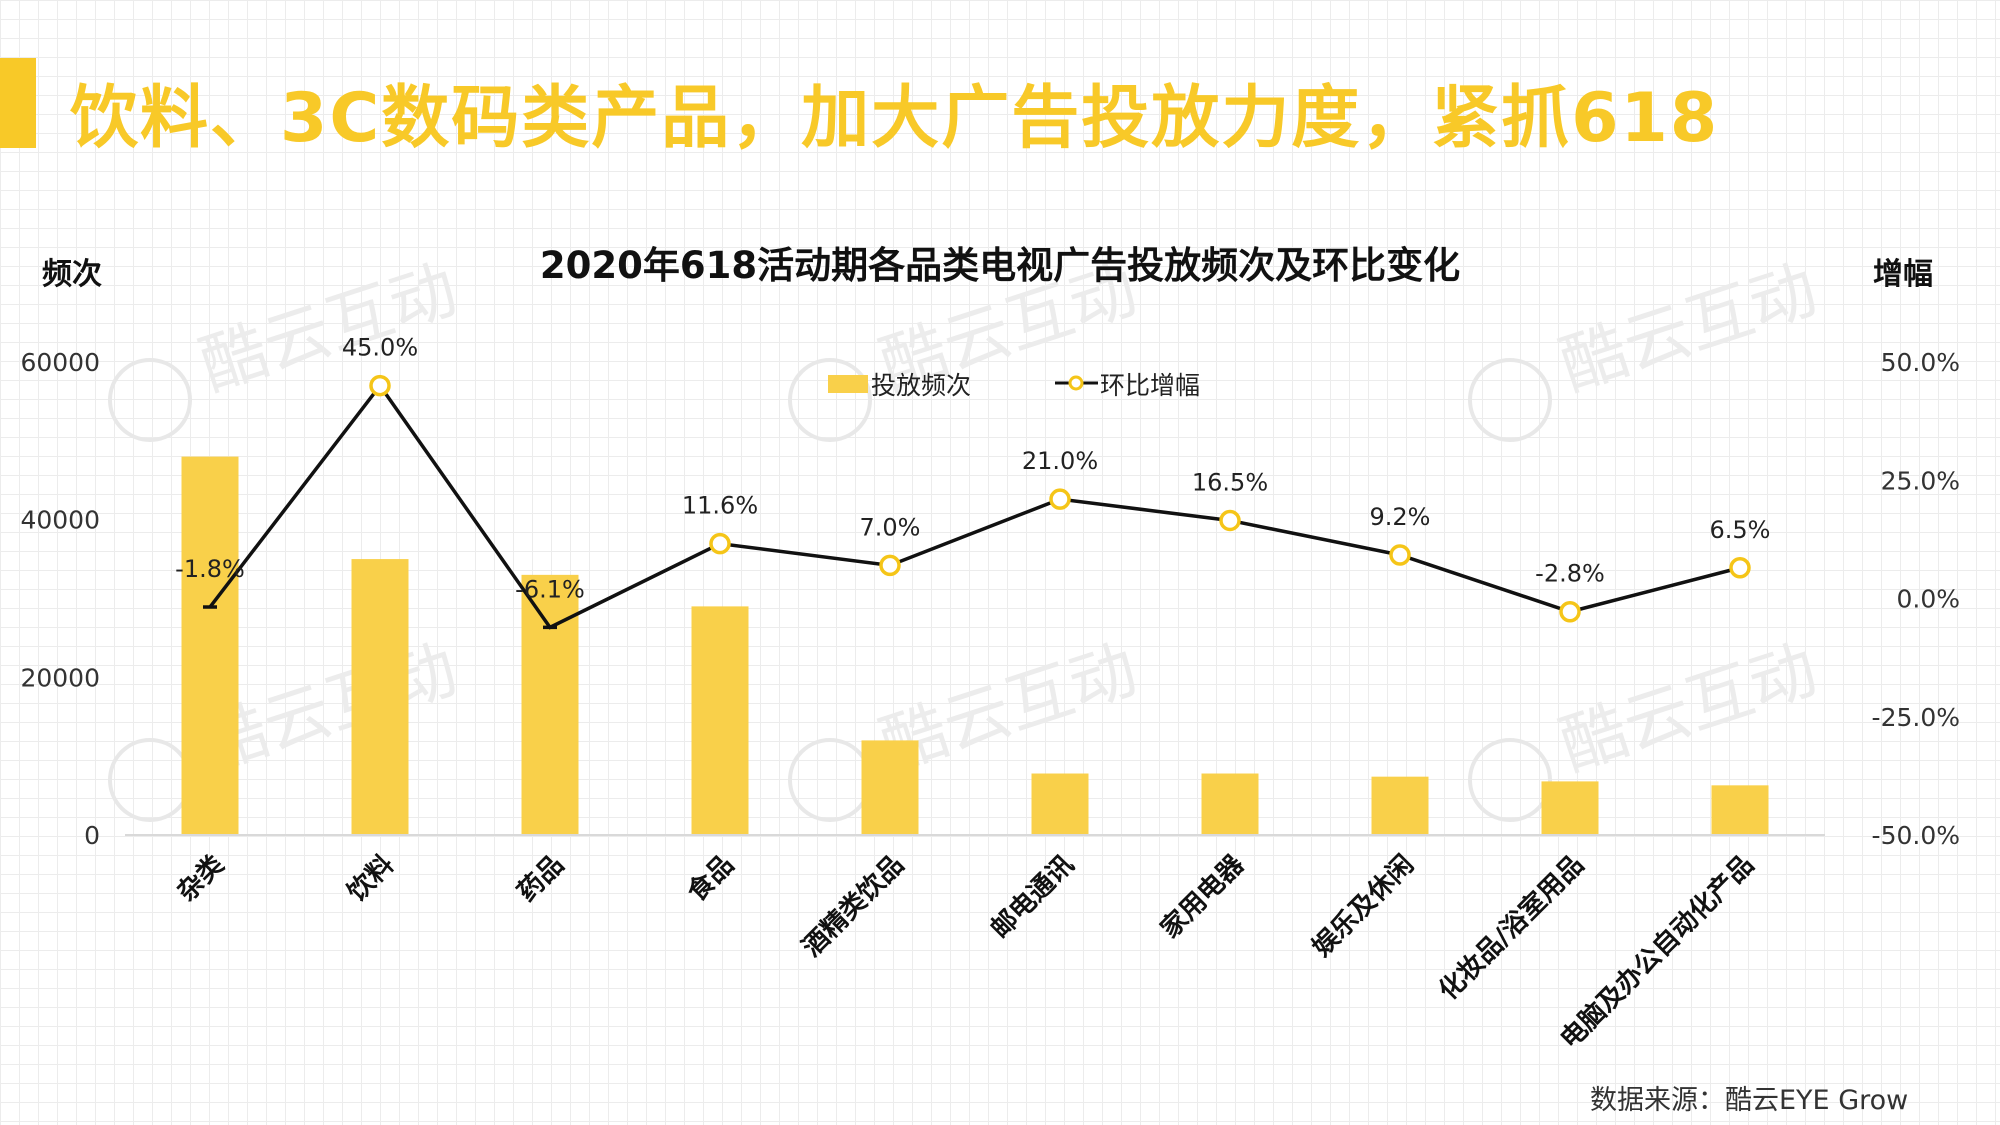 This screenshot has height=1125, width=2000. I want to click on title-accent-bar, so click(18, 103).